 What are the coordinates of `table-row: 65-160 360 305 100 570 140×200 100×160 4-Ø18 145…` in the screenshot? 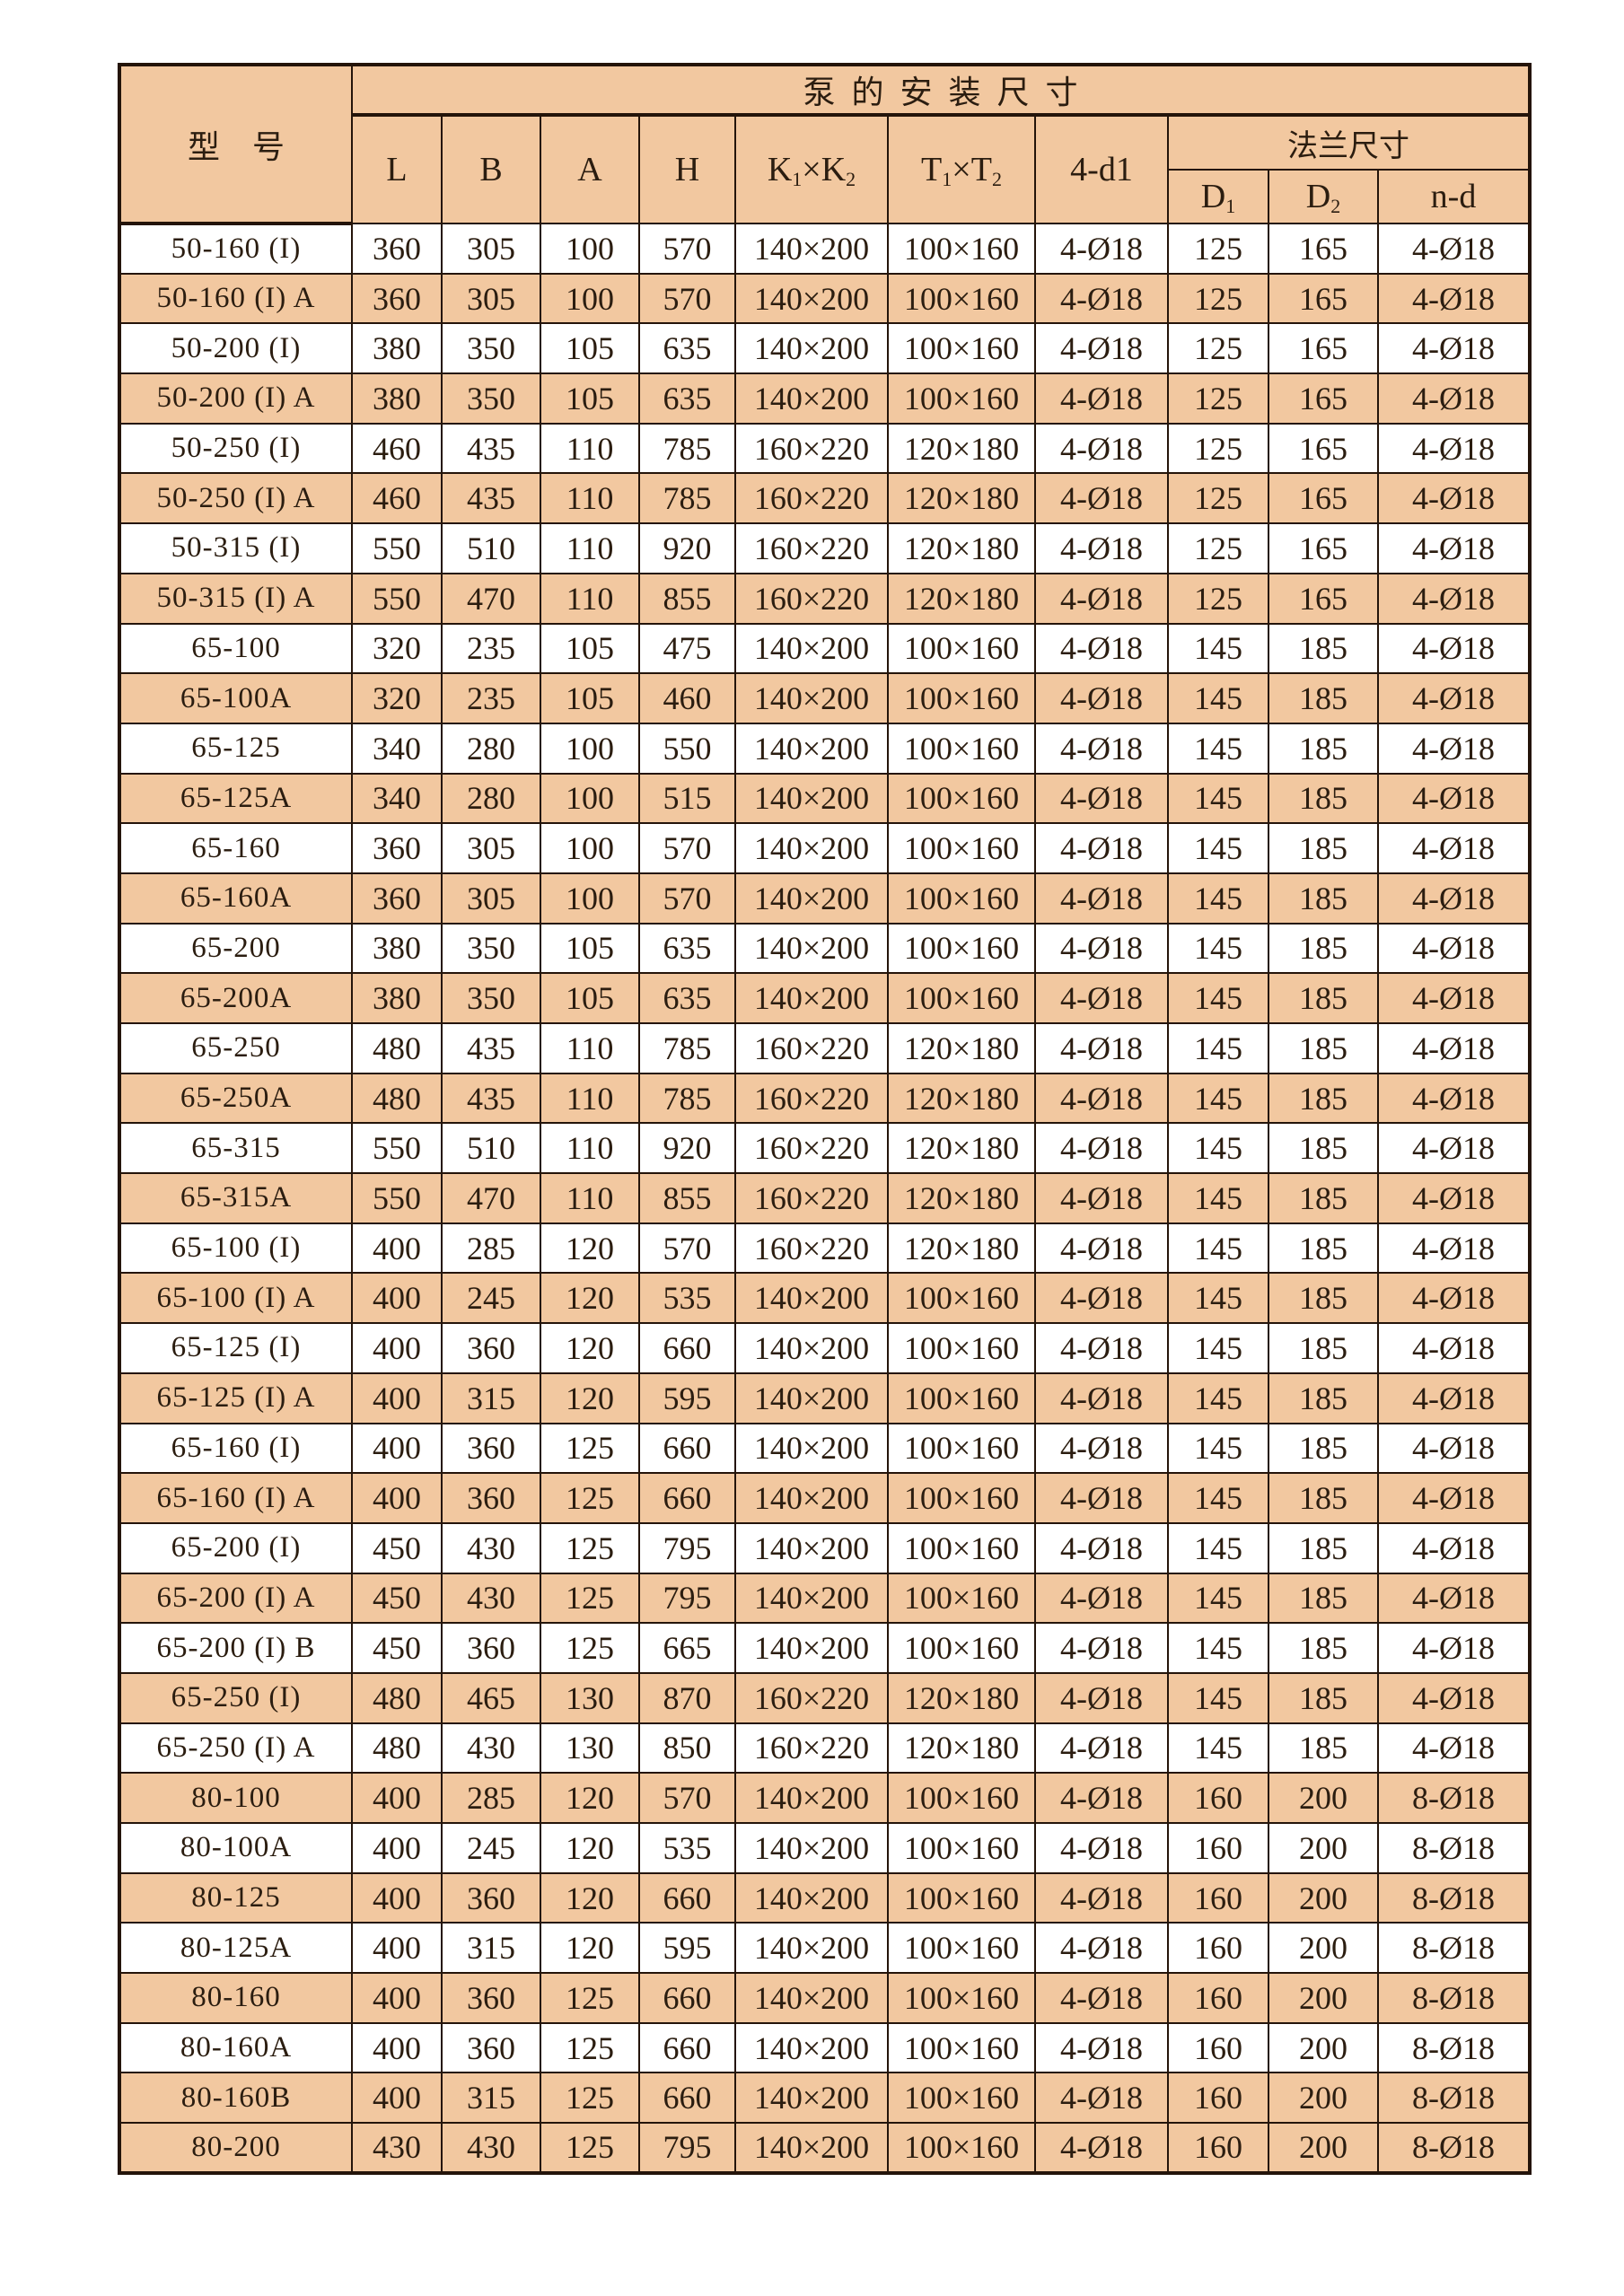 It's located at (825, 848).